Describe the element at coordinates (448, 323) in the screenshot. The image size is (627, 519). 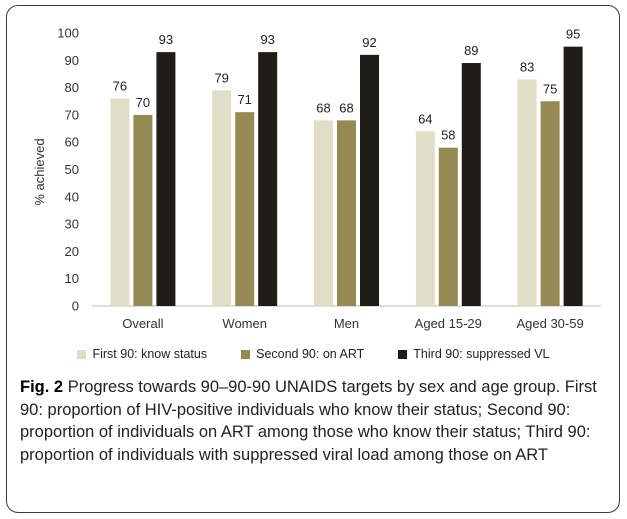
I see `x-tick-label: Aged 15-29` at that location.